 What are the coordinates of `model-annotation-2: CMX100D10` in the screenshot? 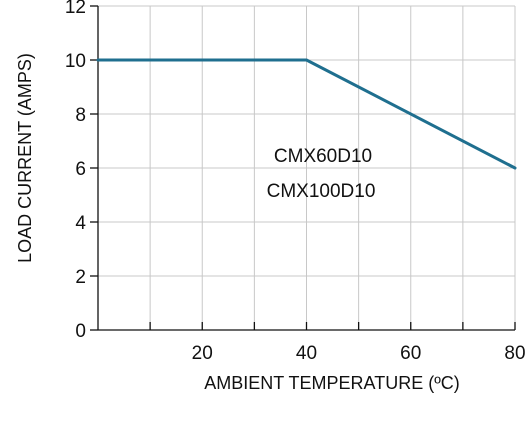 It's located at (321, 191).